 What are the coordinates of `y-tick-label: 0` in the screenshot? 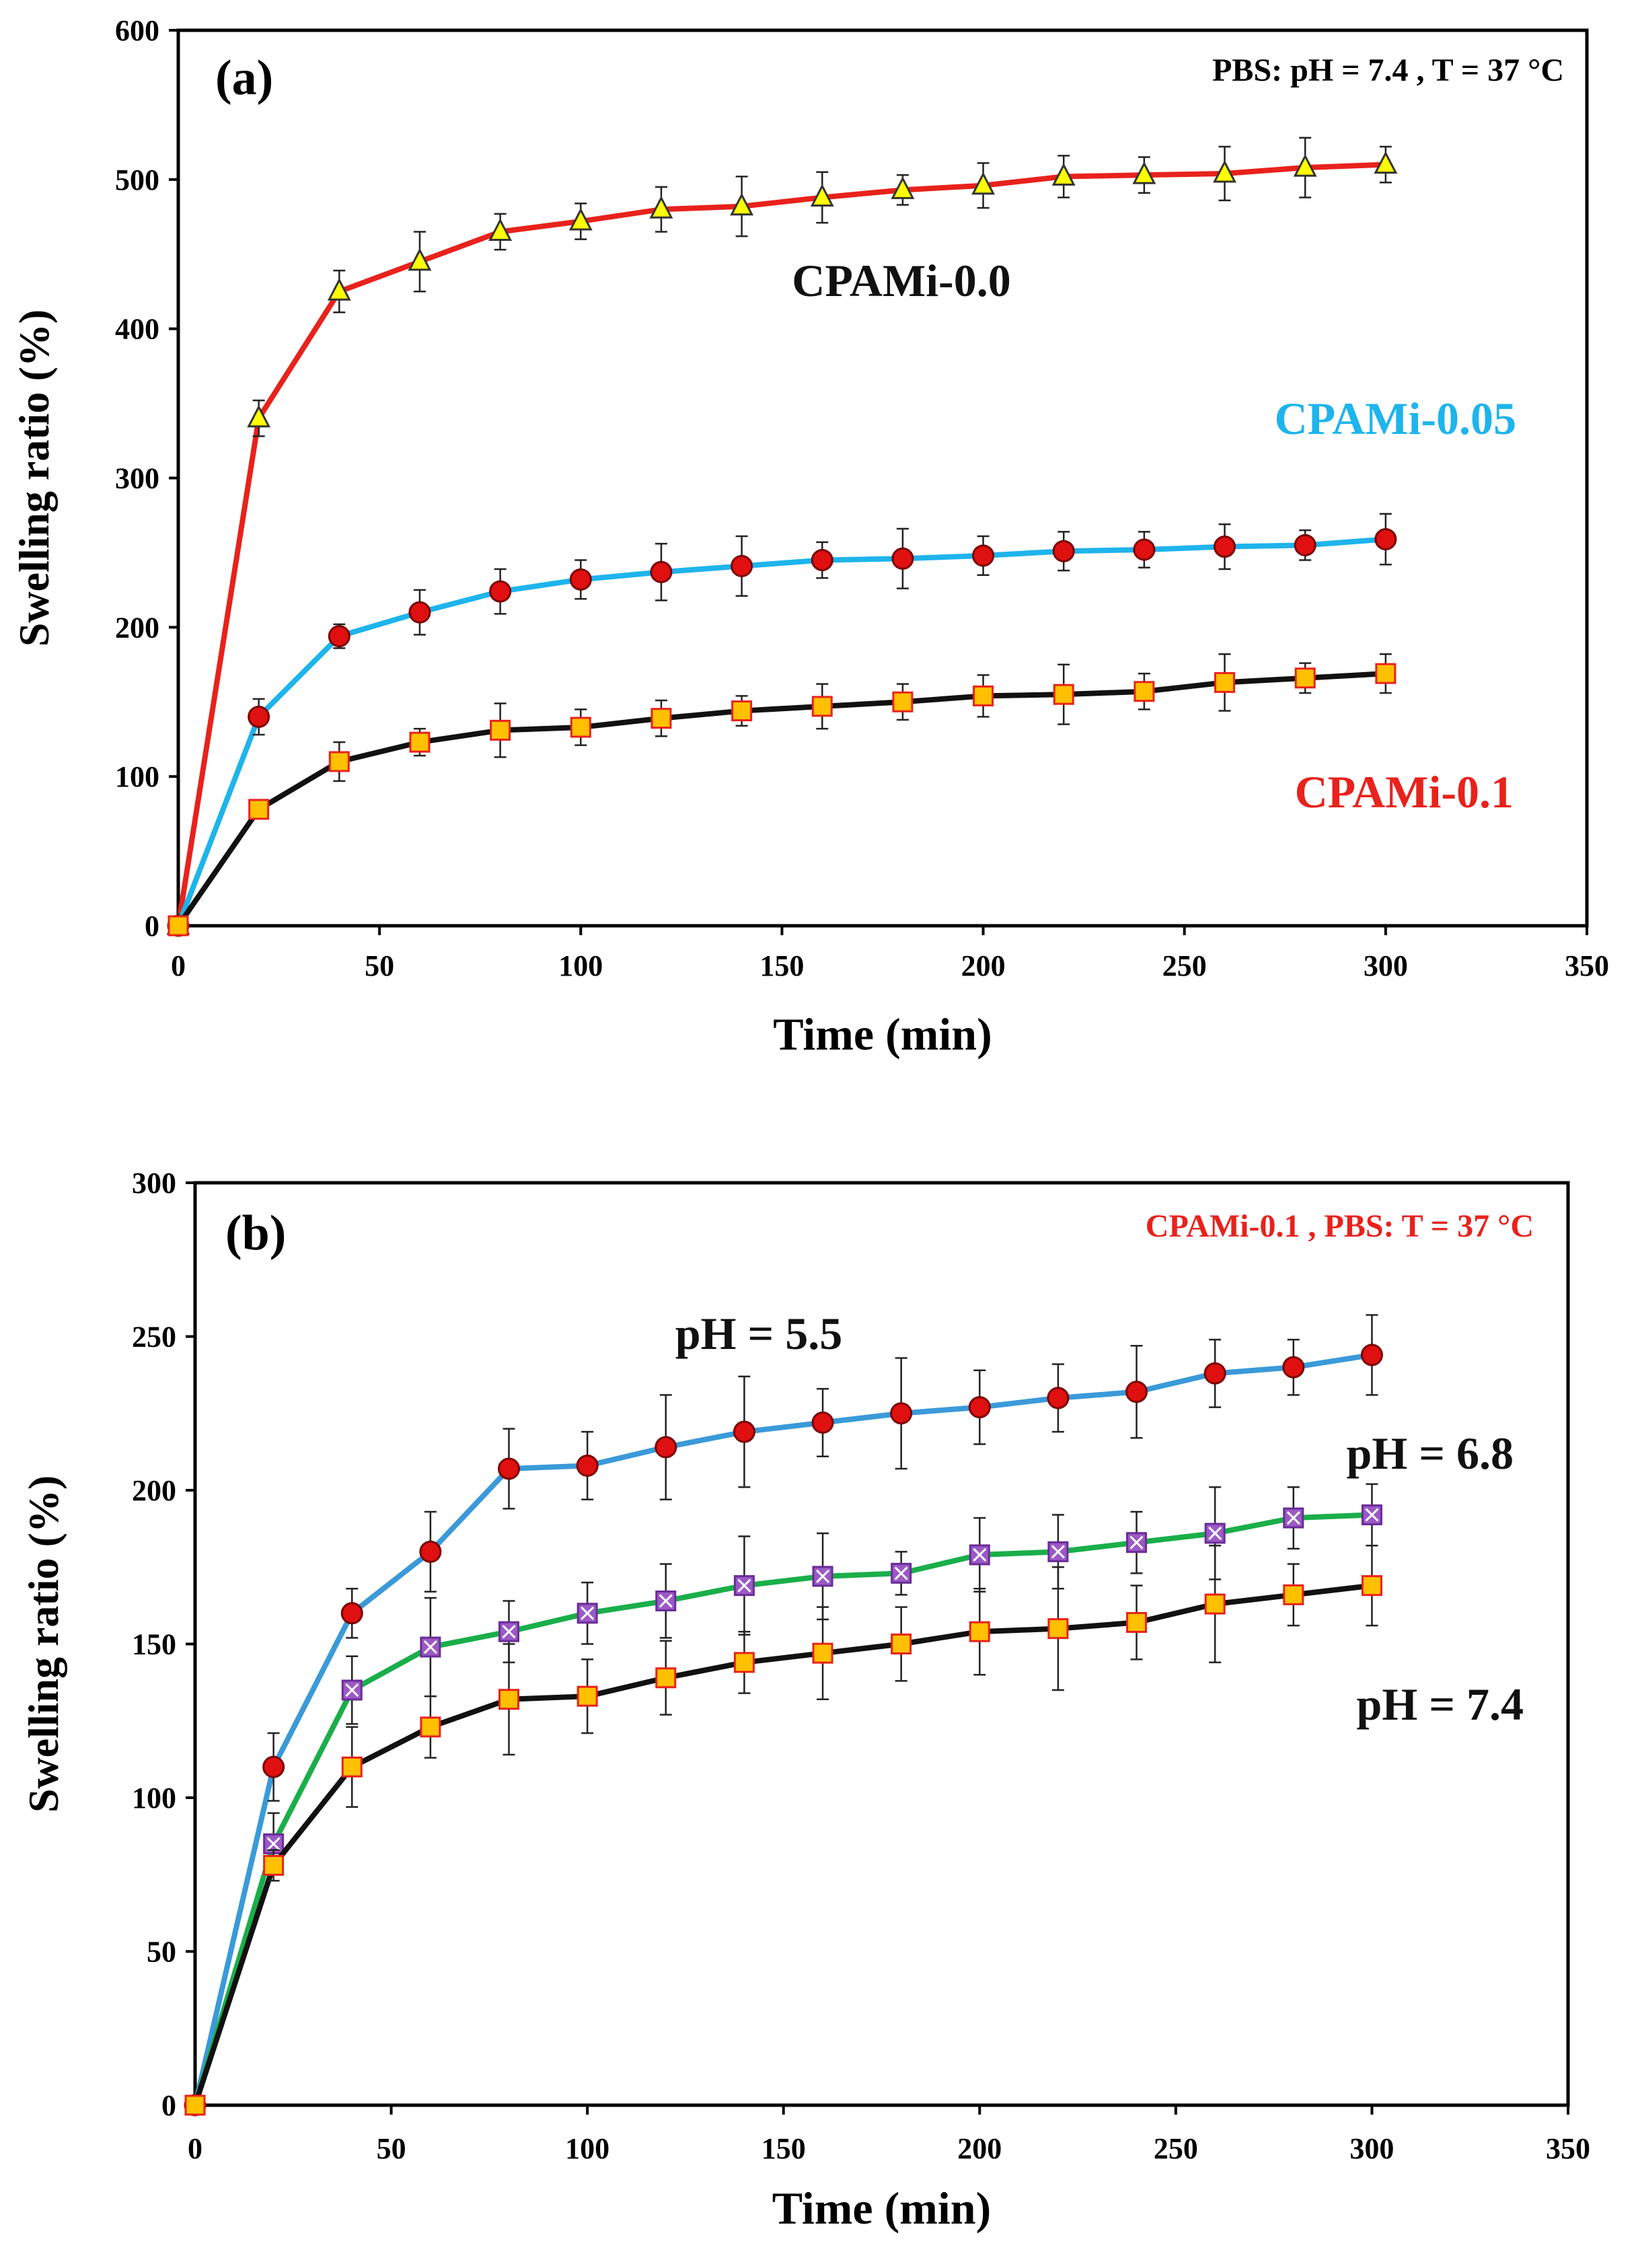 It's located at (152, 926).